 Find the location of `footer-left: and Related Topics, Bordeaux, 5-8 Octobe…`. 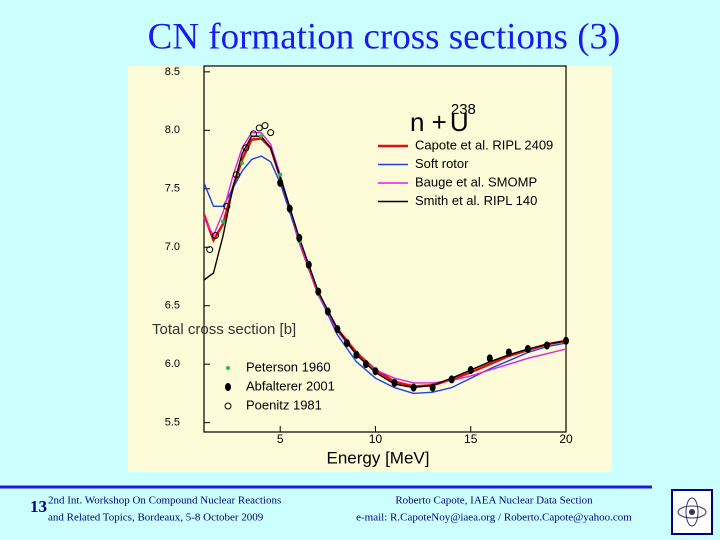

footer-left: and Related Topics, Bordeaux, 5-8 Octobe… is located at coordinates (156, 518).